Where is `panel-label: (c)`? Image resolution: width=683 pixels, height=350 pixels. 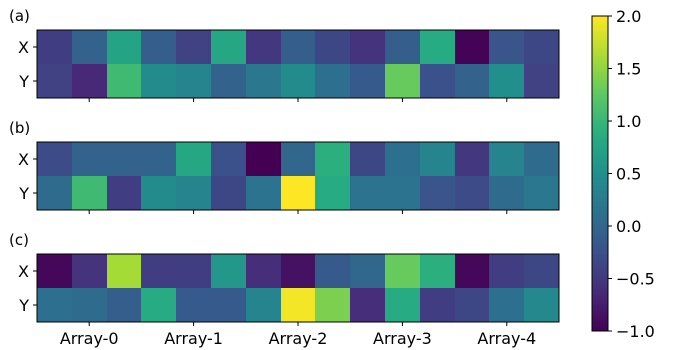 panel-label: (c) is located at coordinates (19, 240).